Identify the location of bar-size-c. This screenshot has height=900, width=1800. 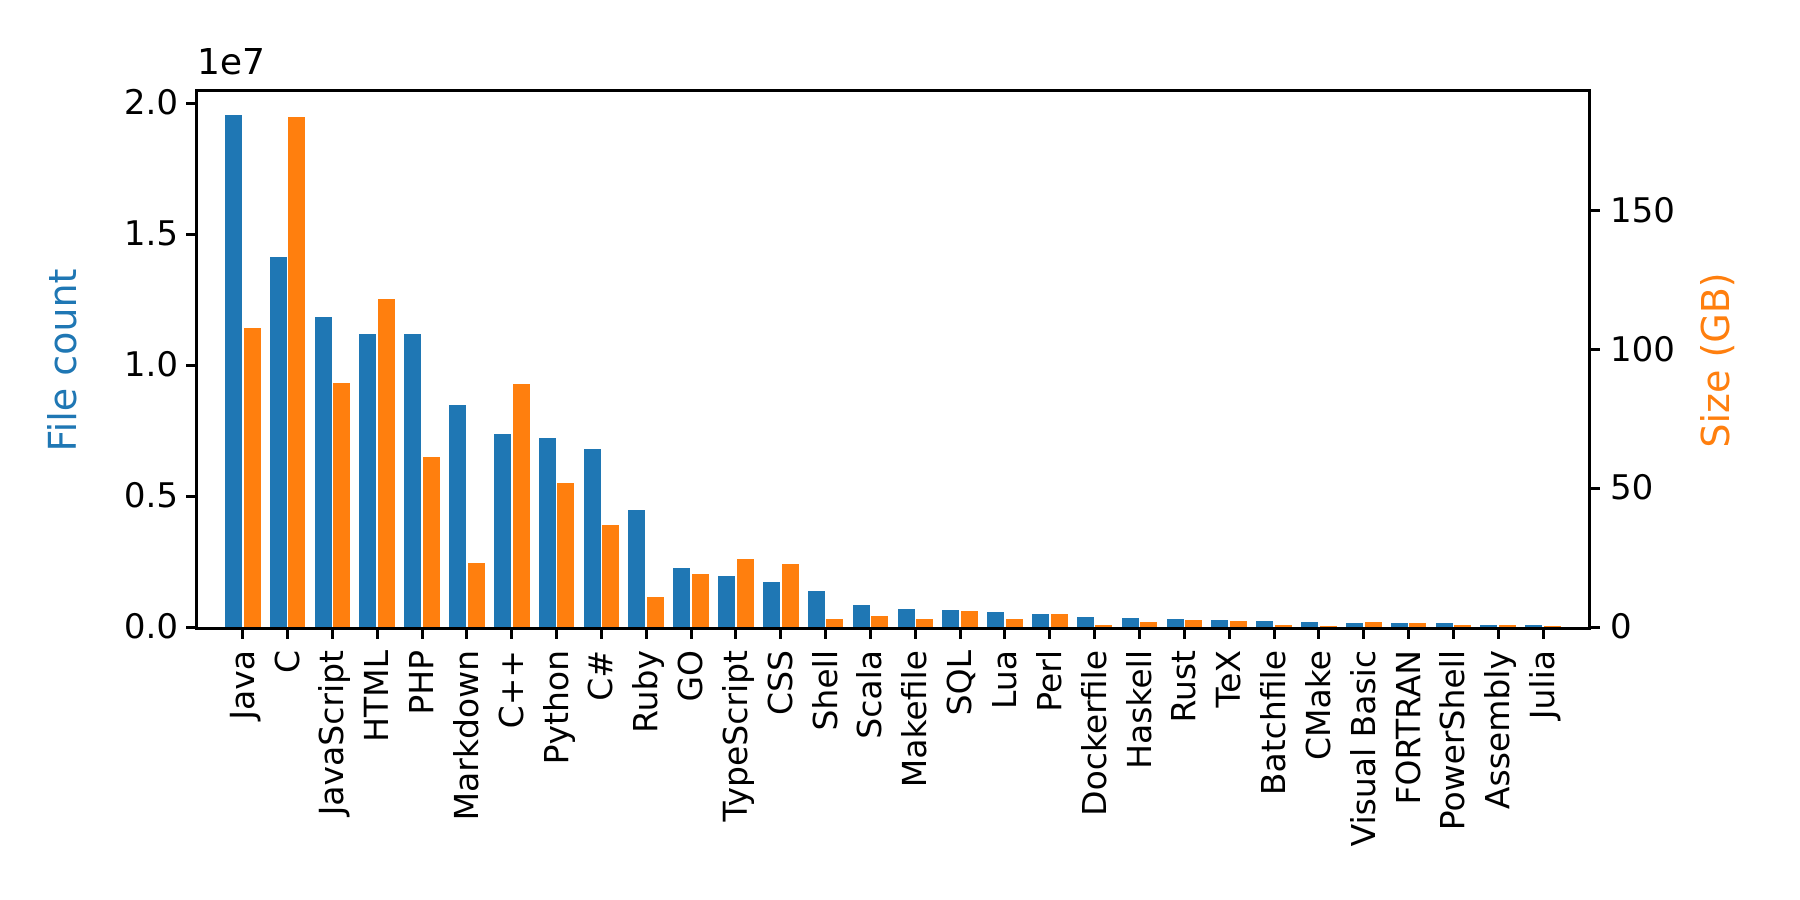
(297, 372).